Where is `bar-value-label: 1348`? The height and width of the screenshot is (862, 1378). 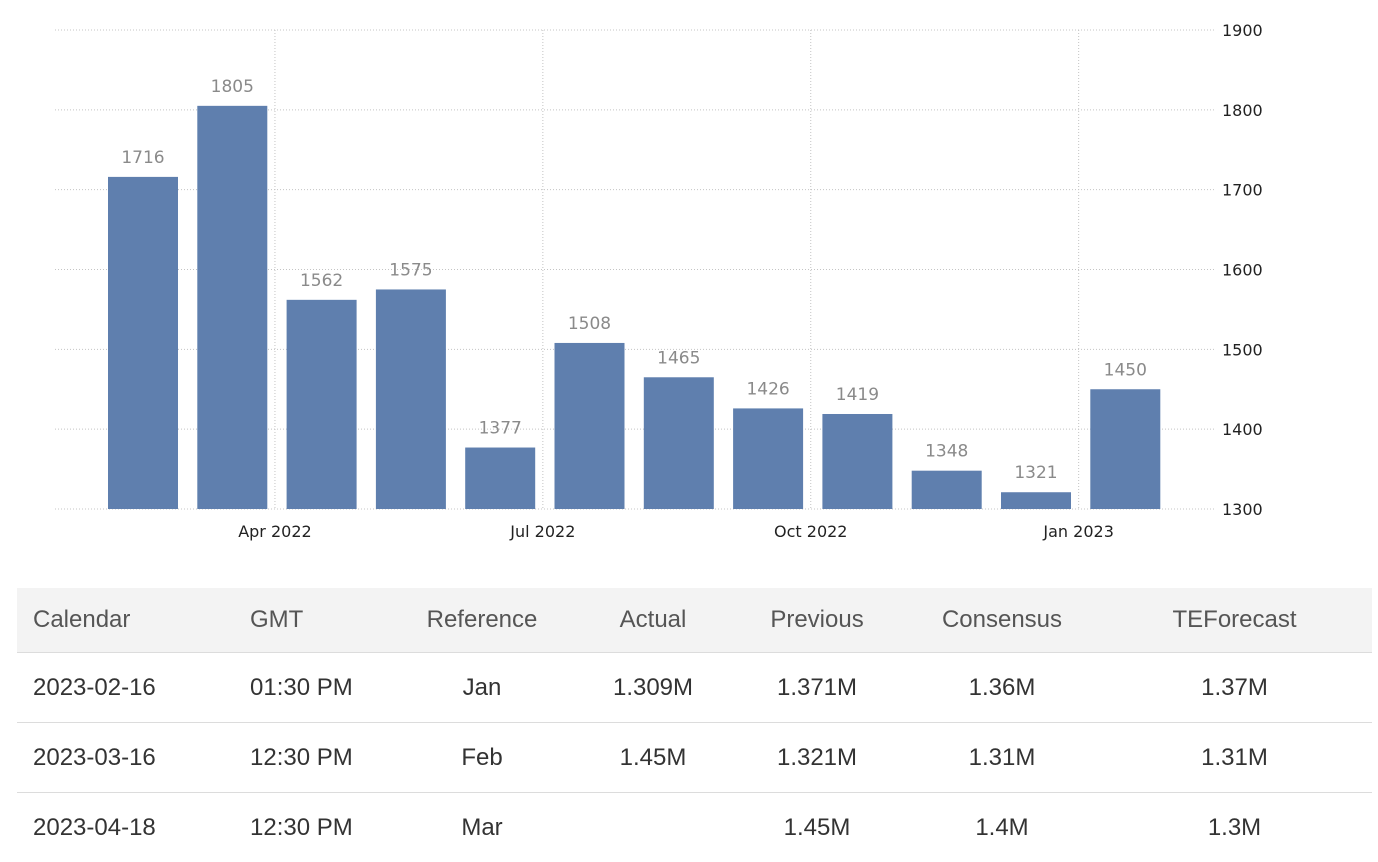
bar-value-label: 1348 is located at coordinates (946, 452).